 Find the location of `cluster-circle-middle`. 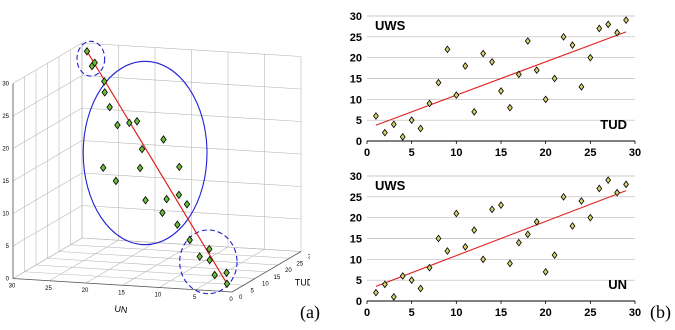

cluster-circle-middle is located at coordinates (145, 153).